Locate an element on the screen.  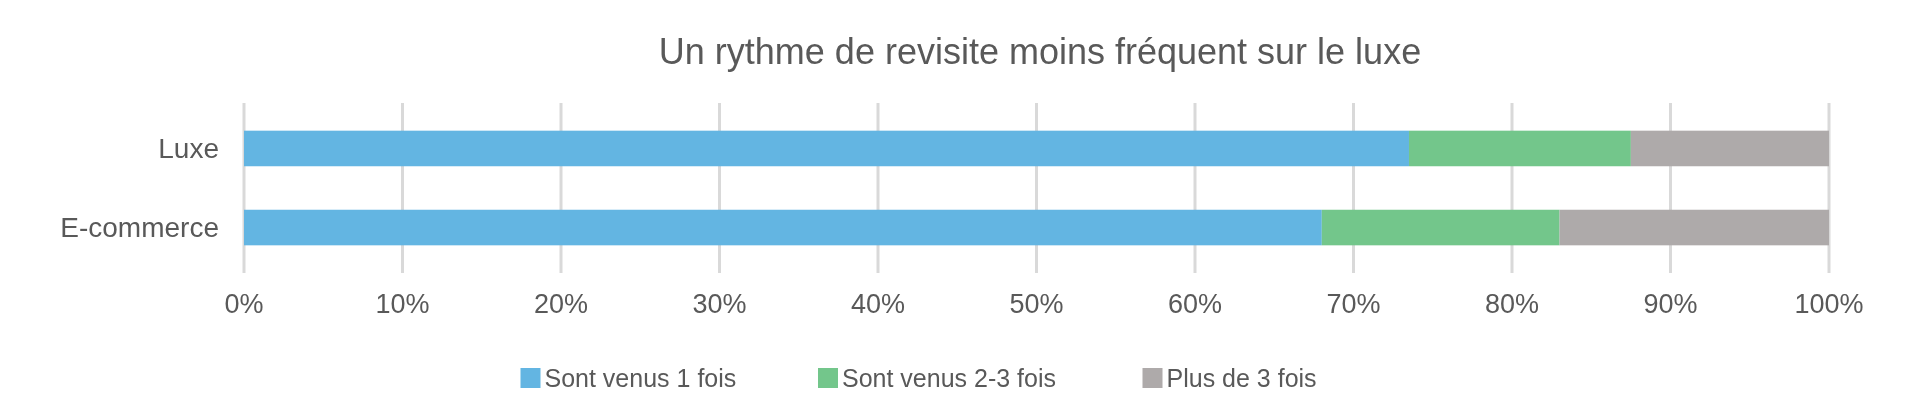
x-tick-label: 60% is located at coordinates (1195, 304).